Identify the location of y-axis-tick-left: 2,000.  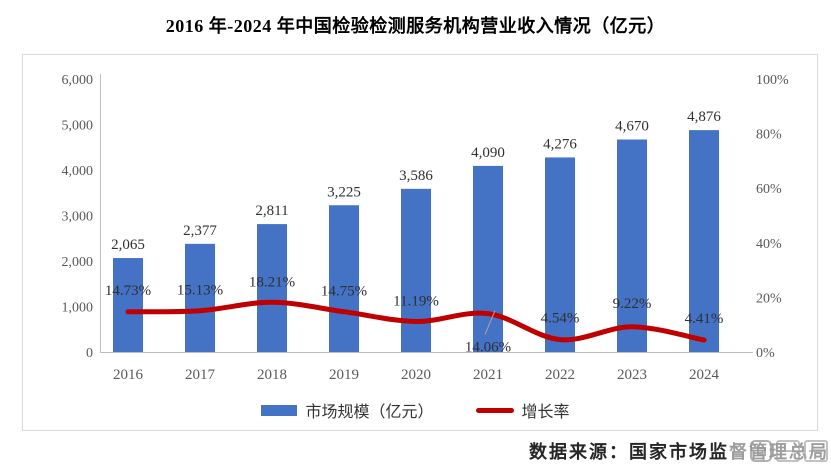
(78, 262).